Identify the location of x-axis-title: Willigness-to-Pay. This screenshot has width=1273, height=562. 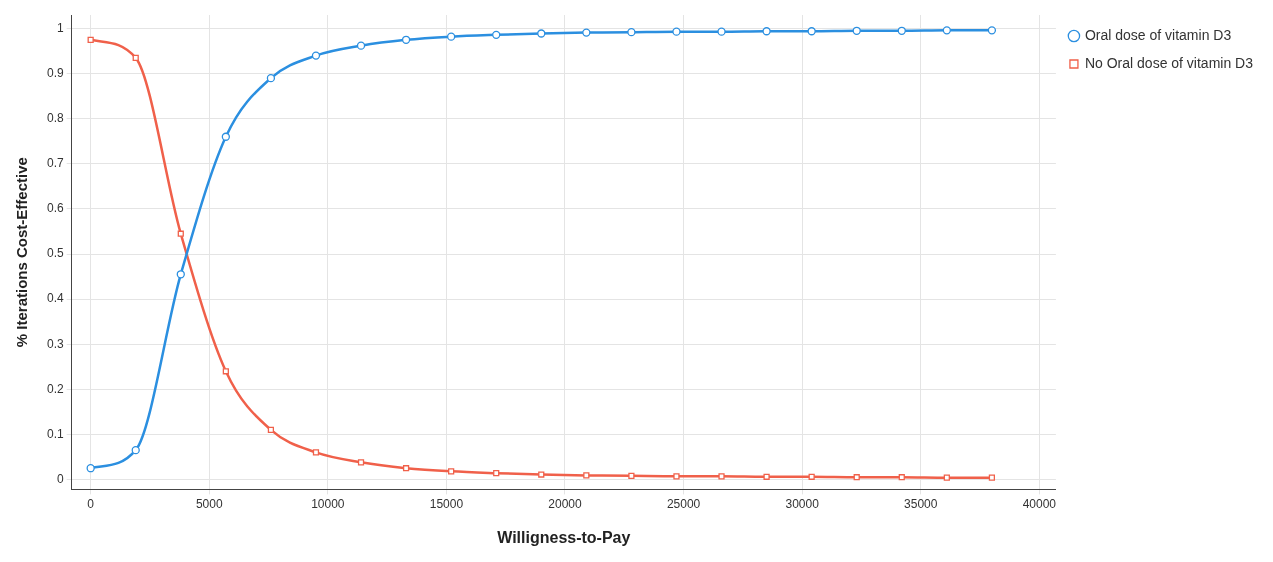
(564, 537).